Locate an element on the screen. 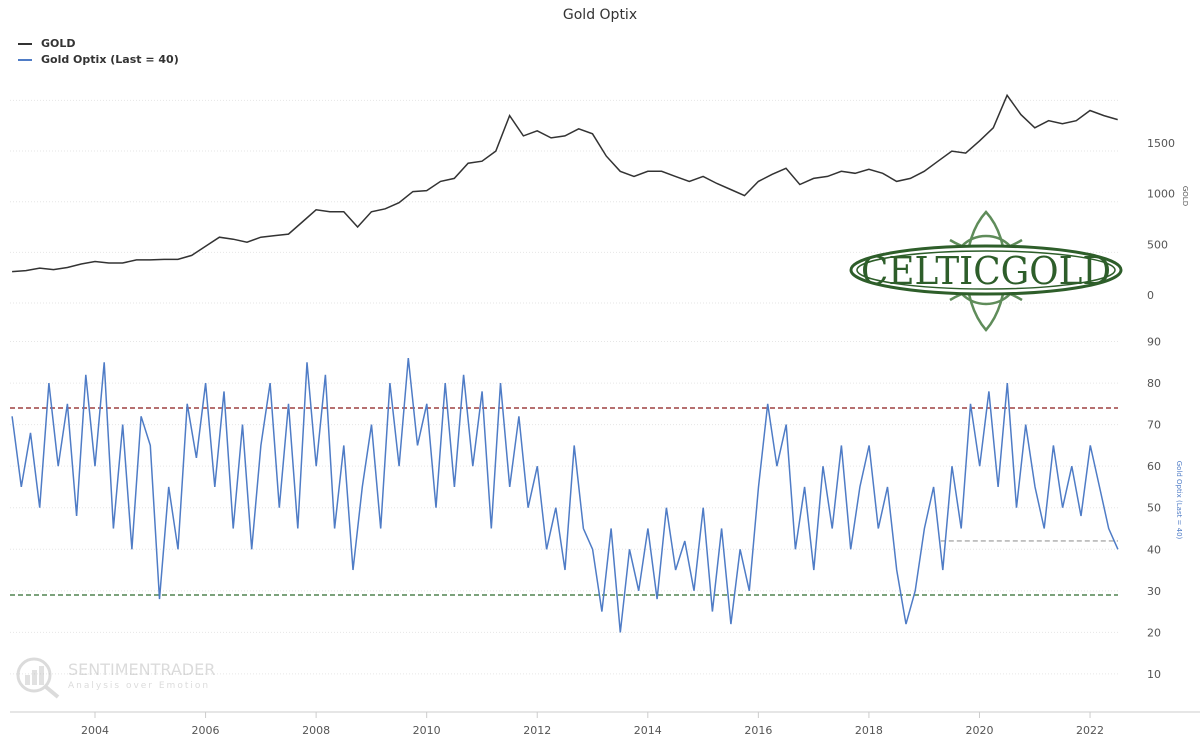 This screenshot has width=1200, height=750. x-tick-label: 2012 is located at coordinates (537, 730).